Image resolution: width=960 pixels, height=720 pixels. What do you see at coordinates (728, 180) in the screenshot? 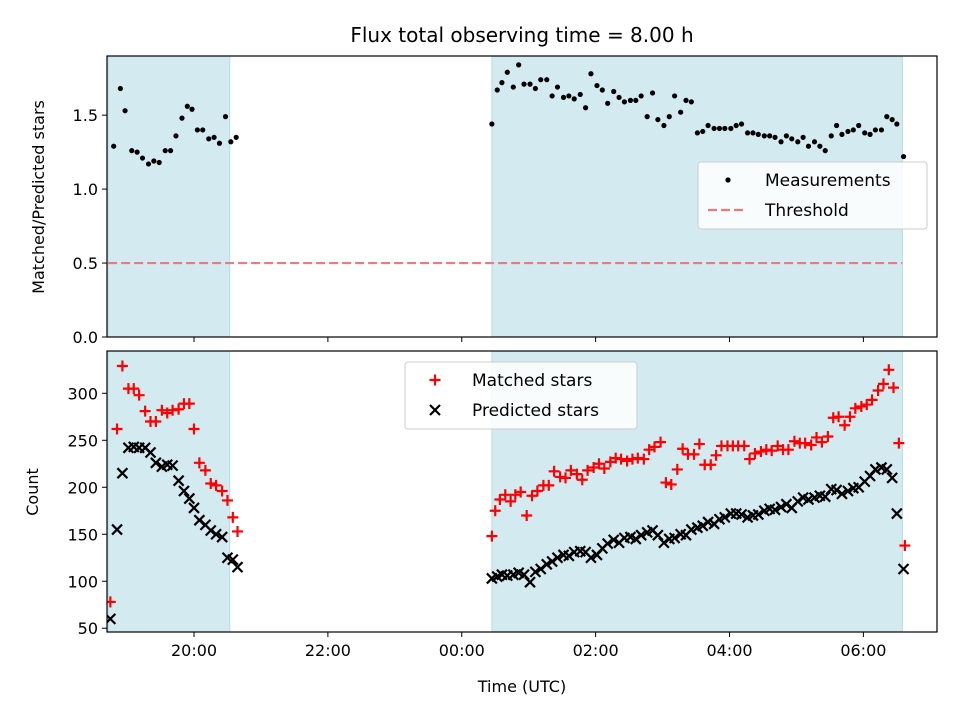
I see `legend-swatch-measurements` at bounding box center [728, 180].